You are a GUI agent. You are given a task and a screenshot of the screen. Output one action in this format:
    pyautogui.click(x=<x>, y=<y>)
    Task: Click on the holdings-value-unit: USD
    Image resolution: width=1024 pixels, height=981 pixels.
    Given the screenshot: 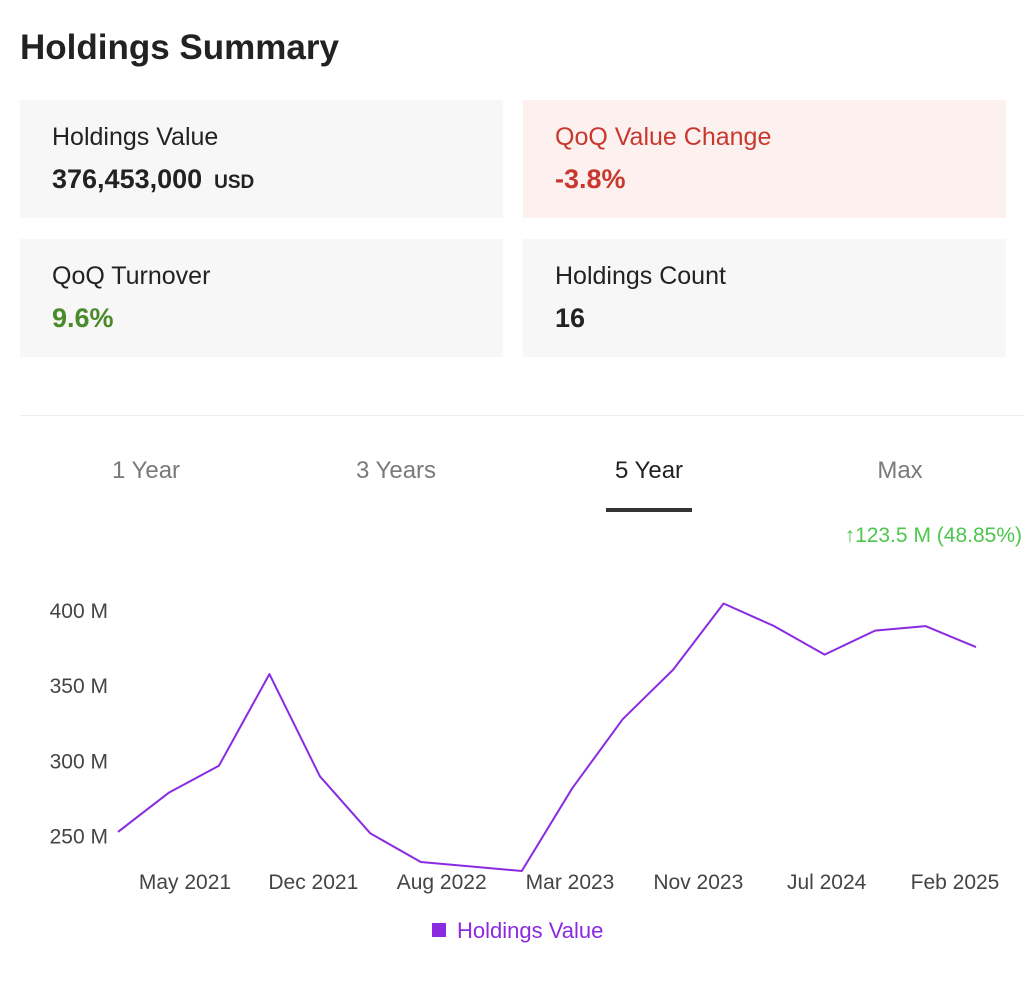 What is the action you would take?
    pyautogui.click(x=234, y=182)
    